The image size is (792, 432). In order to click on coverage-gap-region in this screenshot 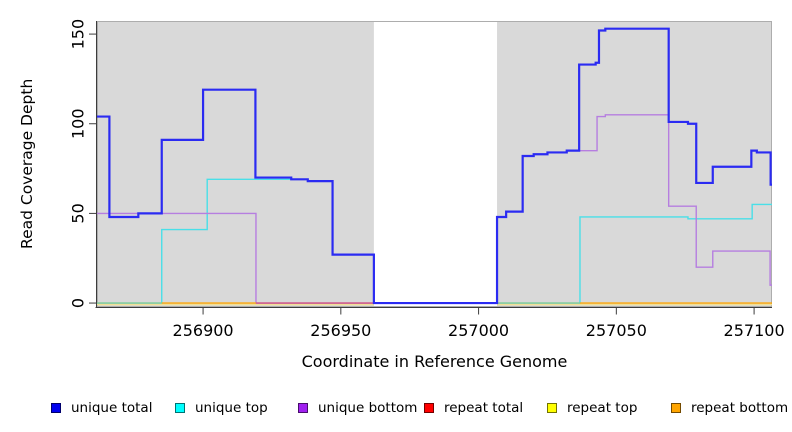, I will do `click(435, 164)`.